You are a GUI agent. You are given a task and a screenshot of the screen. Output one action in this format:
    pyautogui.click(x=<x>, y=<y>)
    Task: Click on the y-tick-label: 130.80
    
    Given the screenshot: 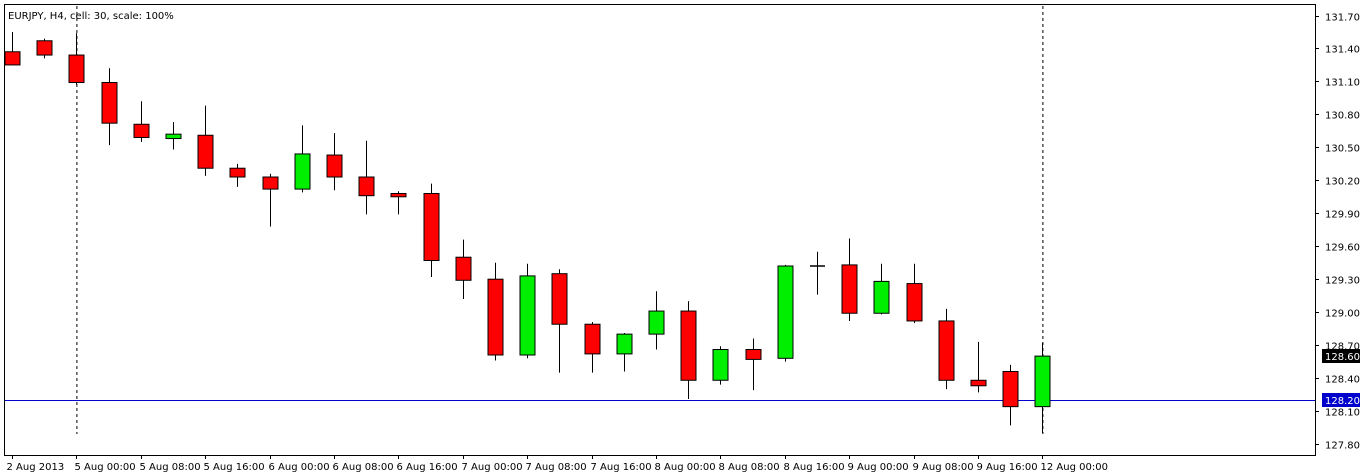 What is the action you would take?
    pyautogui.click(x=1342, y=116)
    